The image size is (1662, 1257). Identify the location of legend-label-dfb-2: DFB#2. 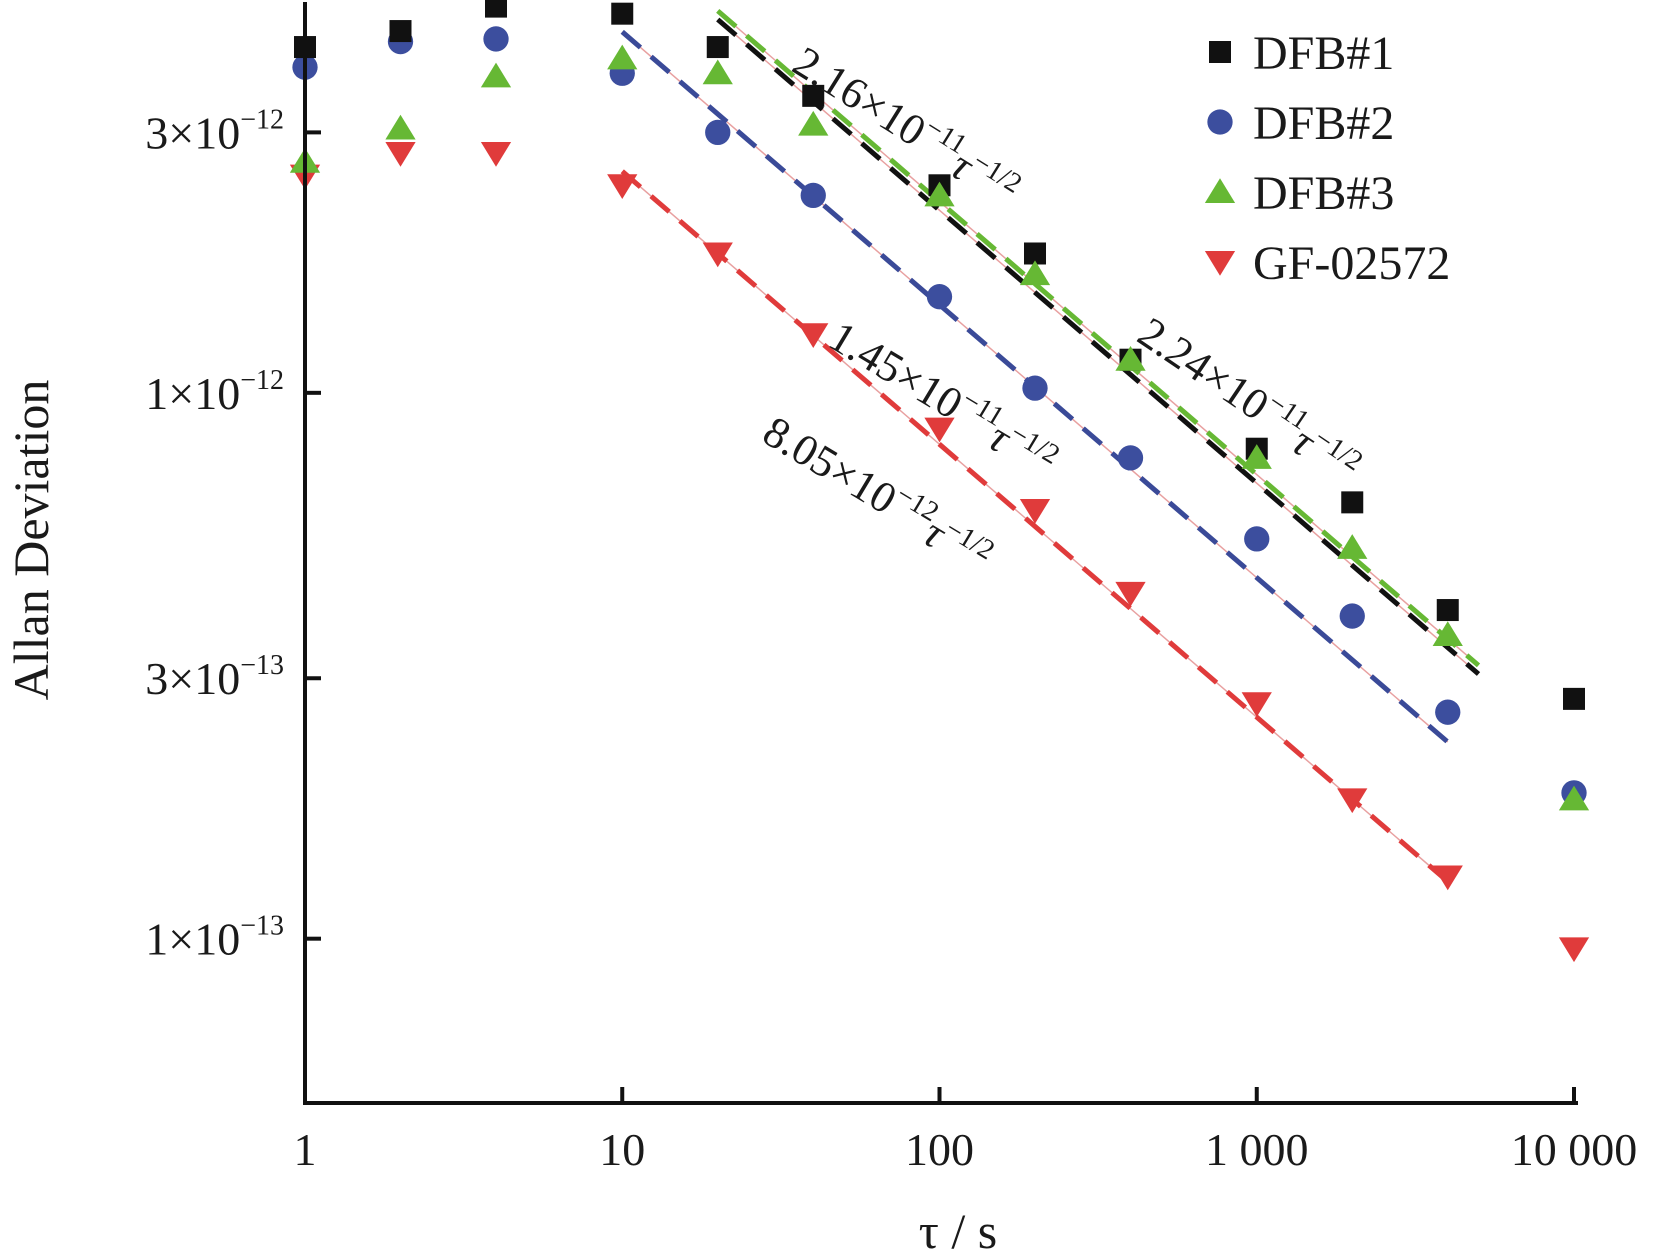
(1323, 123).